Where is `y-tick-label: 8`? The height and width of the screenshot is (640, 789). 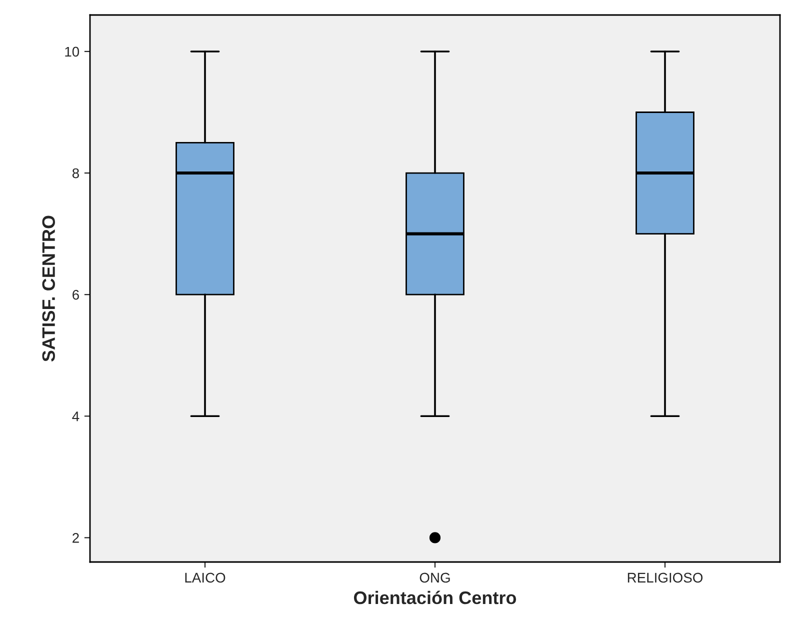
y-tick-label: 8 is located at coordinates (75, 173).